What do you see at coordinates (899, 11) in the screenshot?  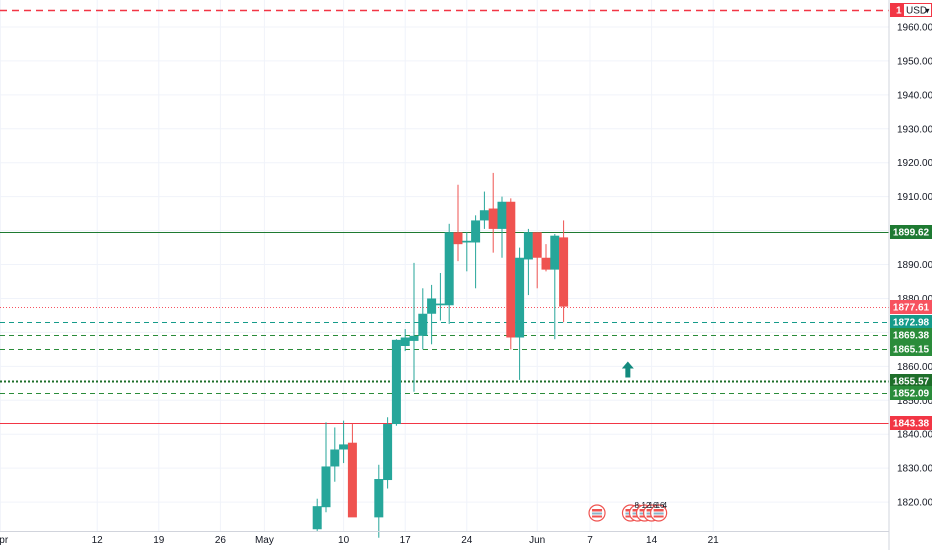 I see `svg-text: 1` at bounding box center [899, 11].